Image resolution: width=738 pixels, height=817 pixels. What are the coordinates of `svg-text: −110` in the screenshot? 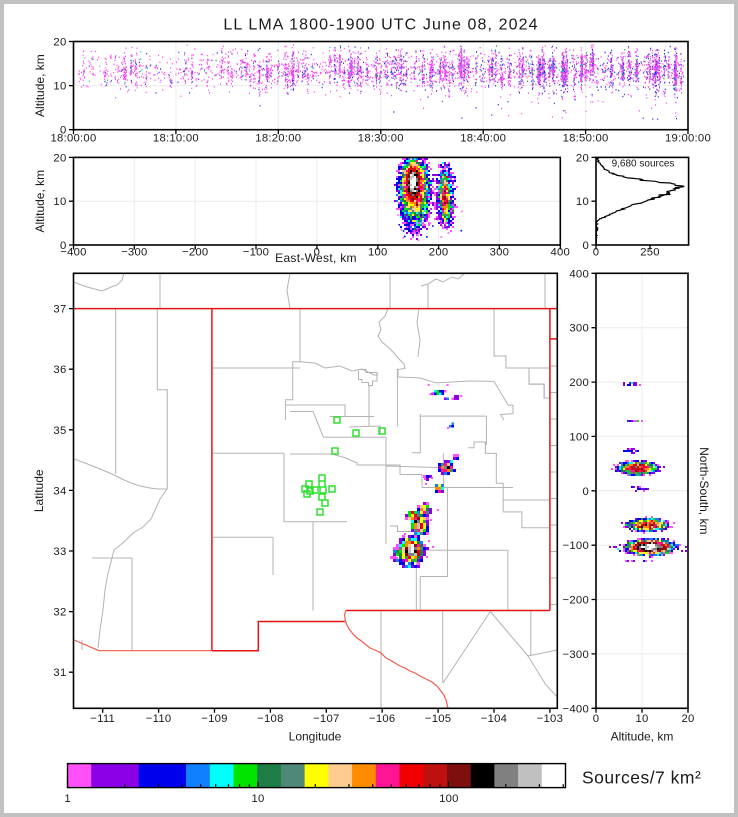 It's located at (159, 719).